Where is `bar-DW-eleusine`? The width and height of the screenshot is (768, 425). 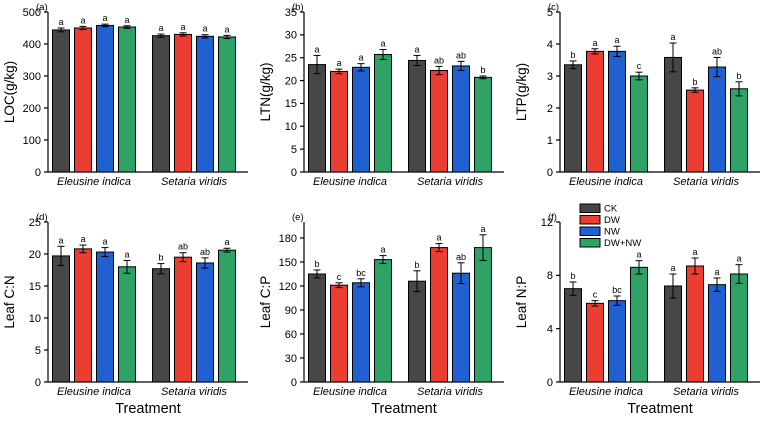
bar-DW-eleusine is located at coordinates (83, 100).